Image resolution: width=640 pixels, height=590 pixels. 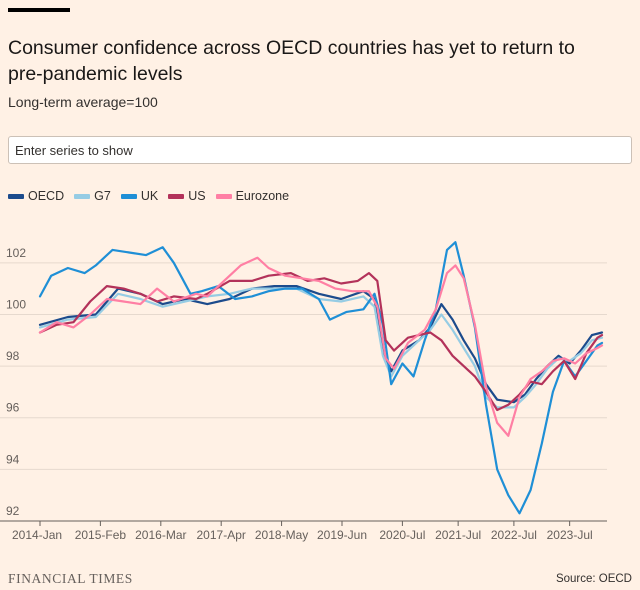 I want to click on legend-item-us: US, so click(x=187, y=196).